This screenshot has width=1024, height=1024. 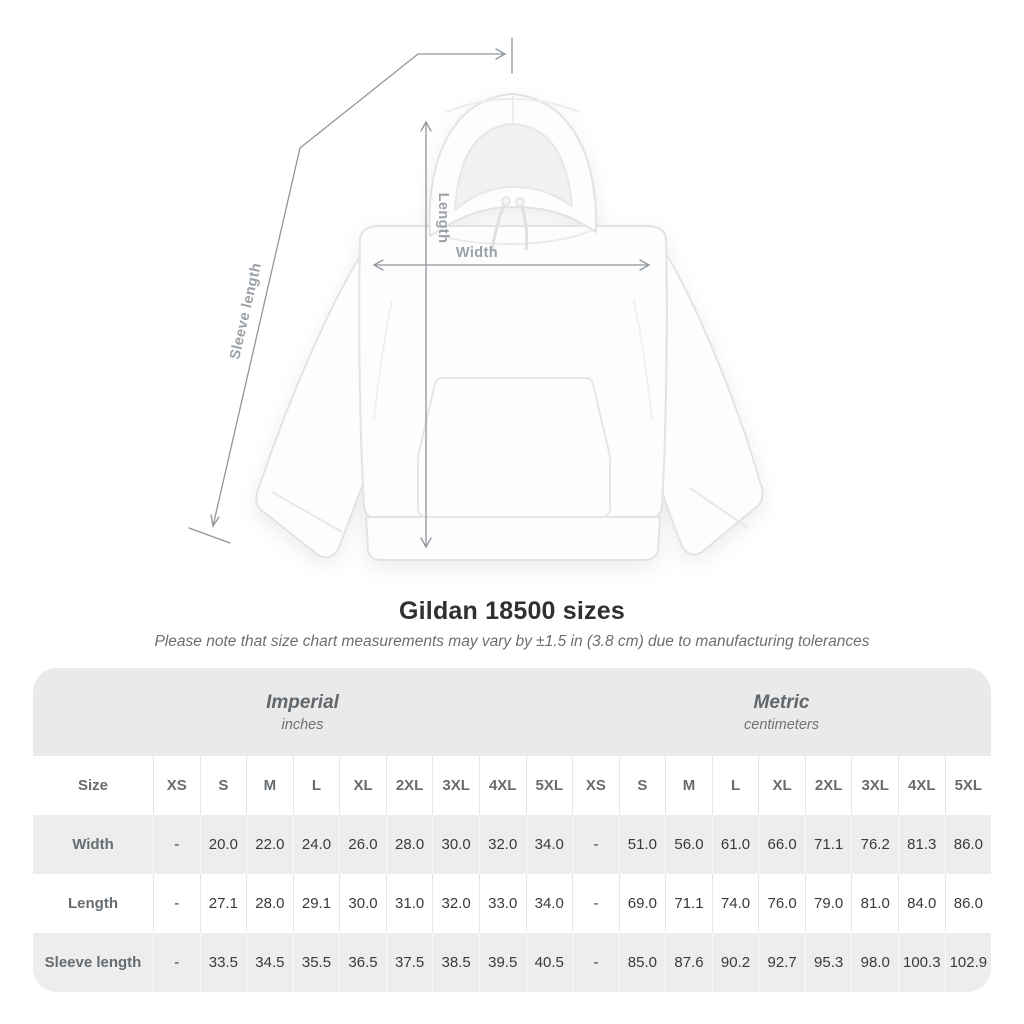 I want to click on table-cell: 76.2, so click(x=874, y=844).